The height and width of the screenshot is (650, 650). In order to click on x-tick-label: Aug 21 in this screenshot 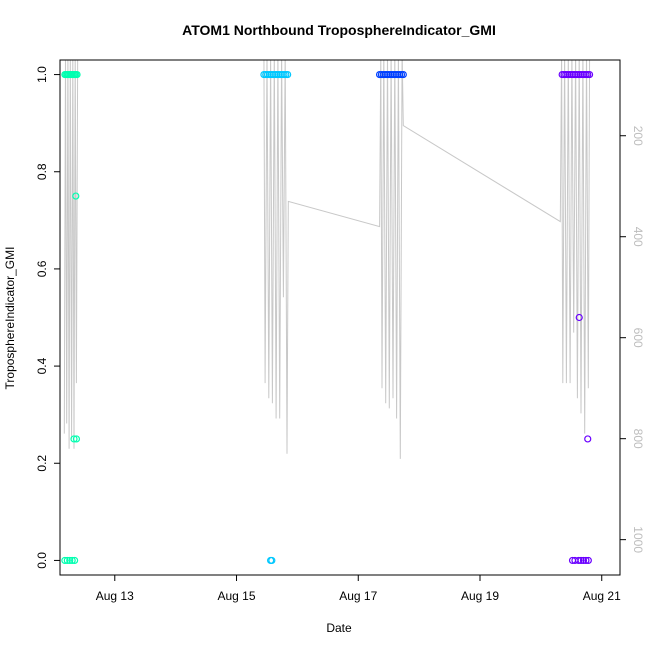, I will do `click(602, 596)`.